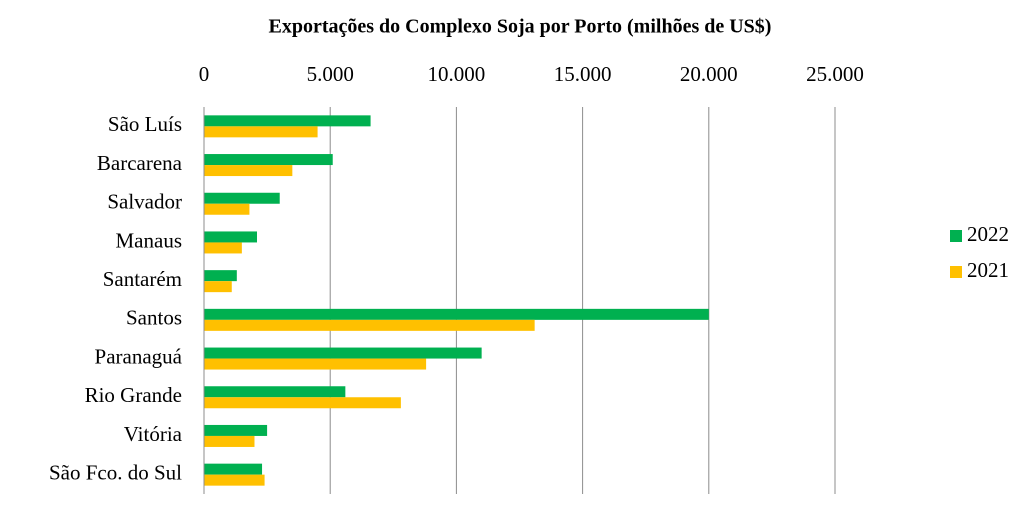 The height and width of the screenshot is (523, 1025). I want to click on x-tick-label: 0, so click(204, 74).